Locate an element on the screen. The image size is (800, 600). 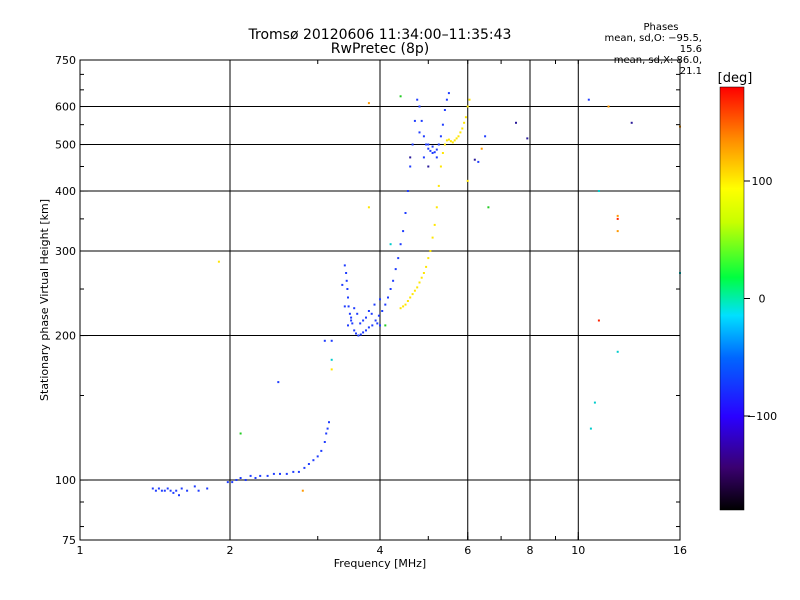
colorbar-ticks: 100 0 −100 is located at coordinates (760, 299).